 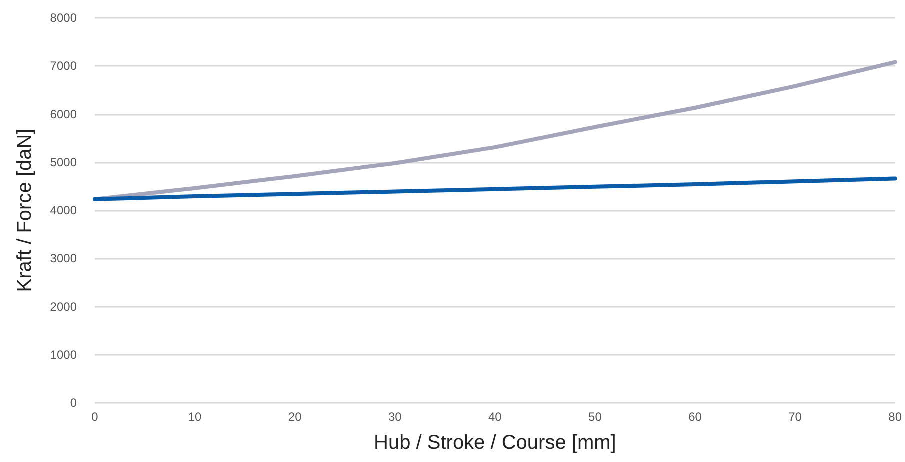 I want to click on y-axis-title: Kraft / Force [daN], so click(x=25, y=210).